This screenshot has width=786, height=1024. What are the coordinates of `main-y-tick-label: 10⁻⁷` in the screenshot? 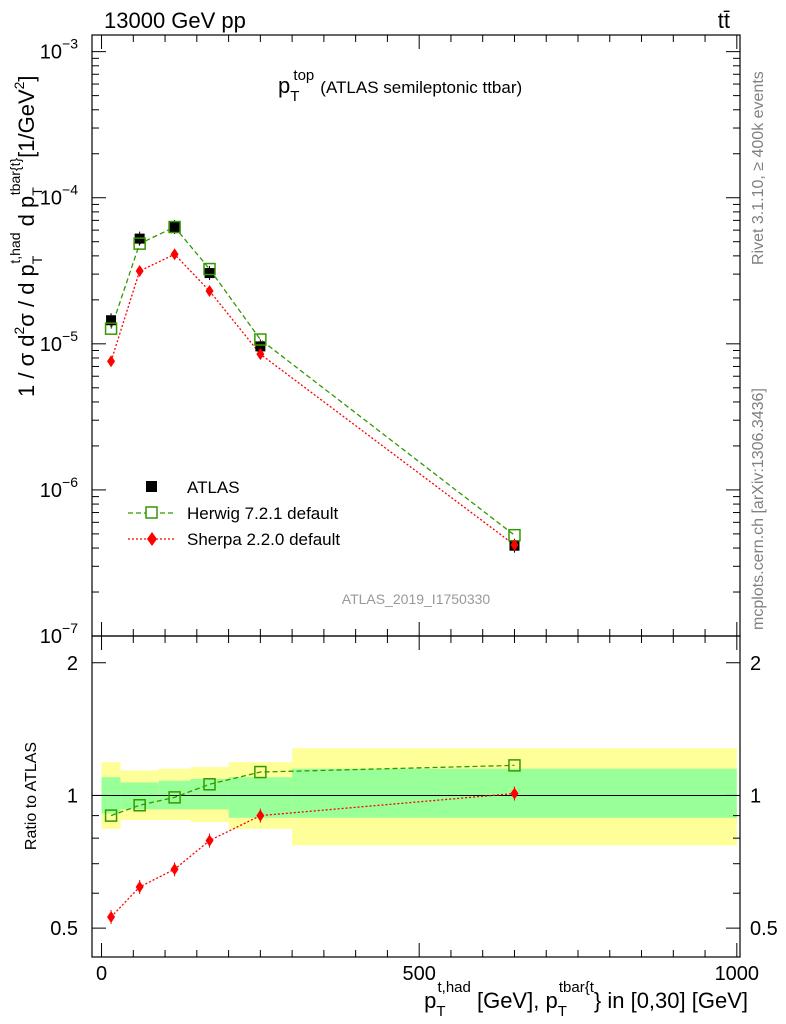 It's located at (59, 634).